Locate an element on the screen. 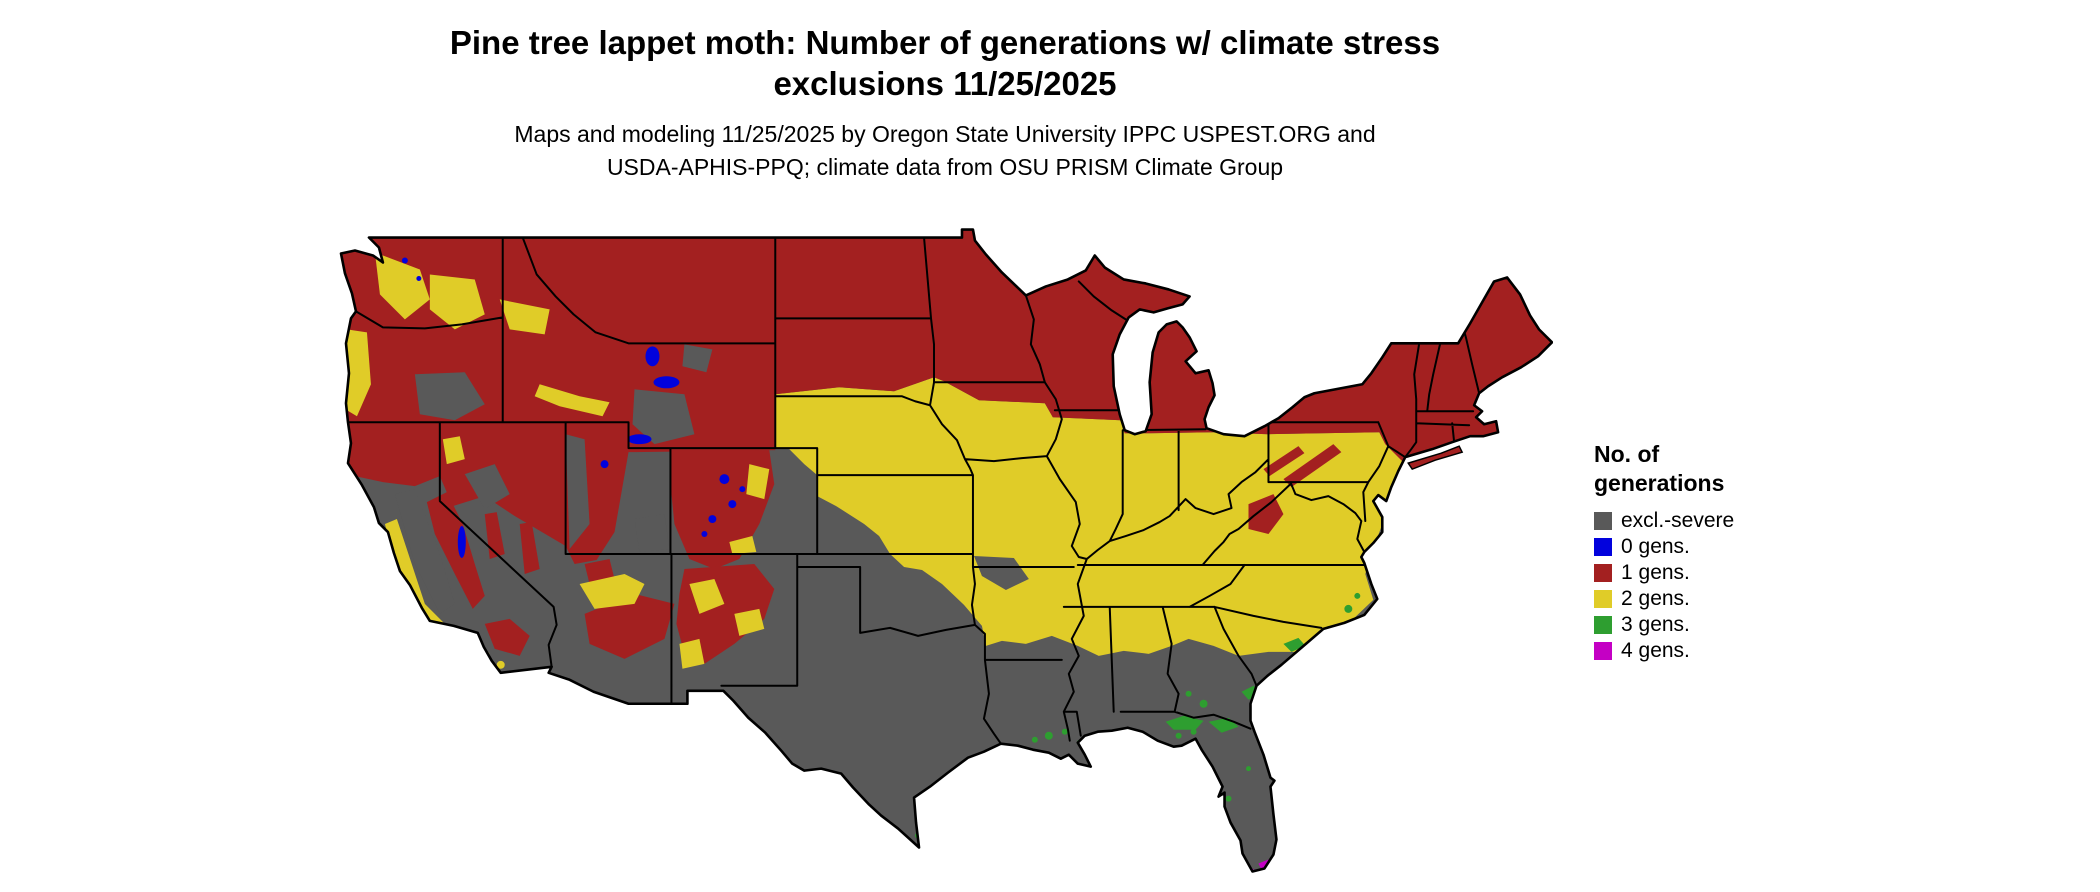  title-line-2: exclusions 11/25/2025 is located at coordinates (945, 83).